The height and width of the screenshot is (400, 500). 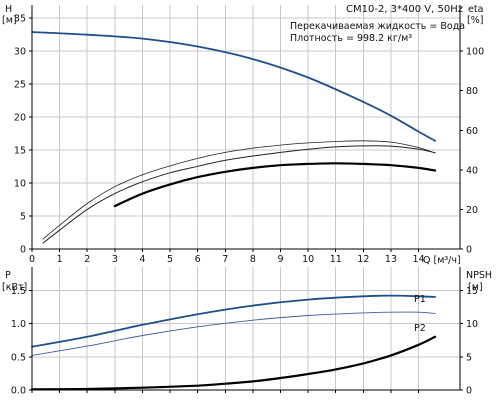 What do you see at coordinates (20, 19) in the screenshot?
I see `top-left-tick-label: 35` at bounding box center [20, 19].